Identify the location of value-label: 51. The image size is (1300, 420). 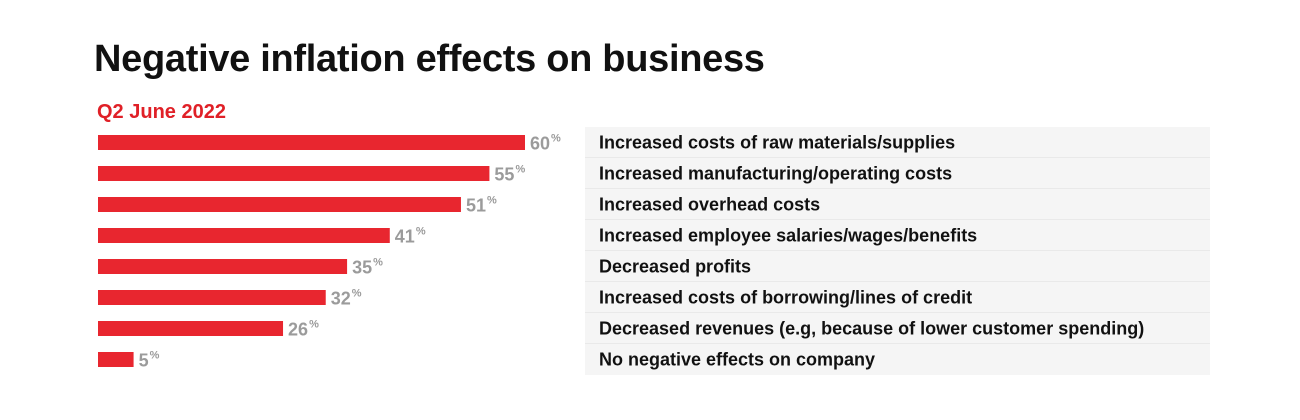
(476, 206).